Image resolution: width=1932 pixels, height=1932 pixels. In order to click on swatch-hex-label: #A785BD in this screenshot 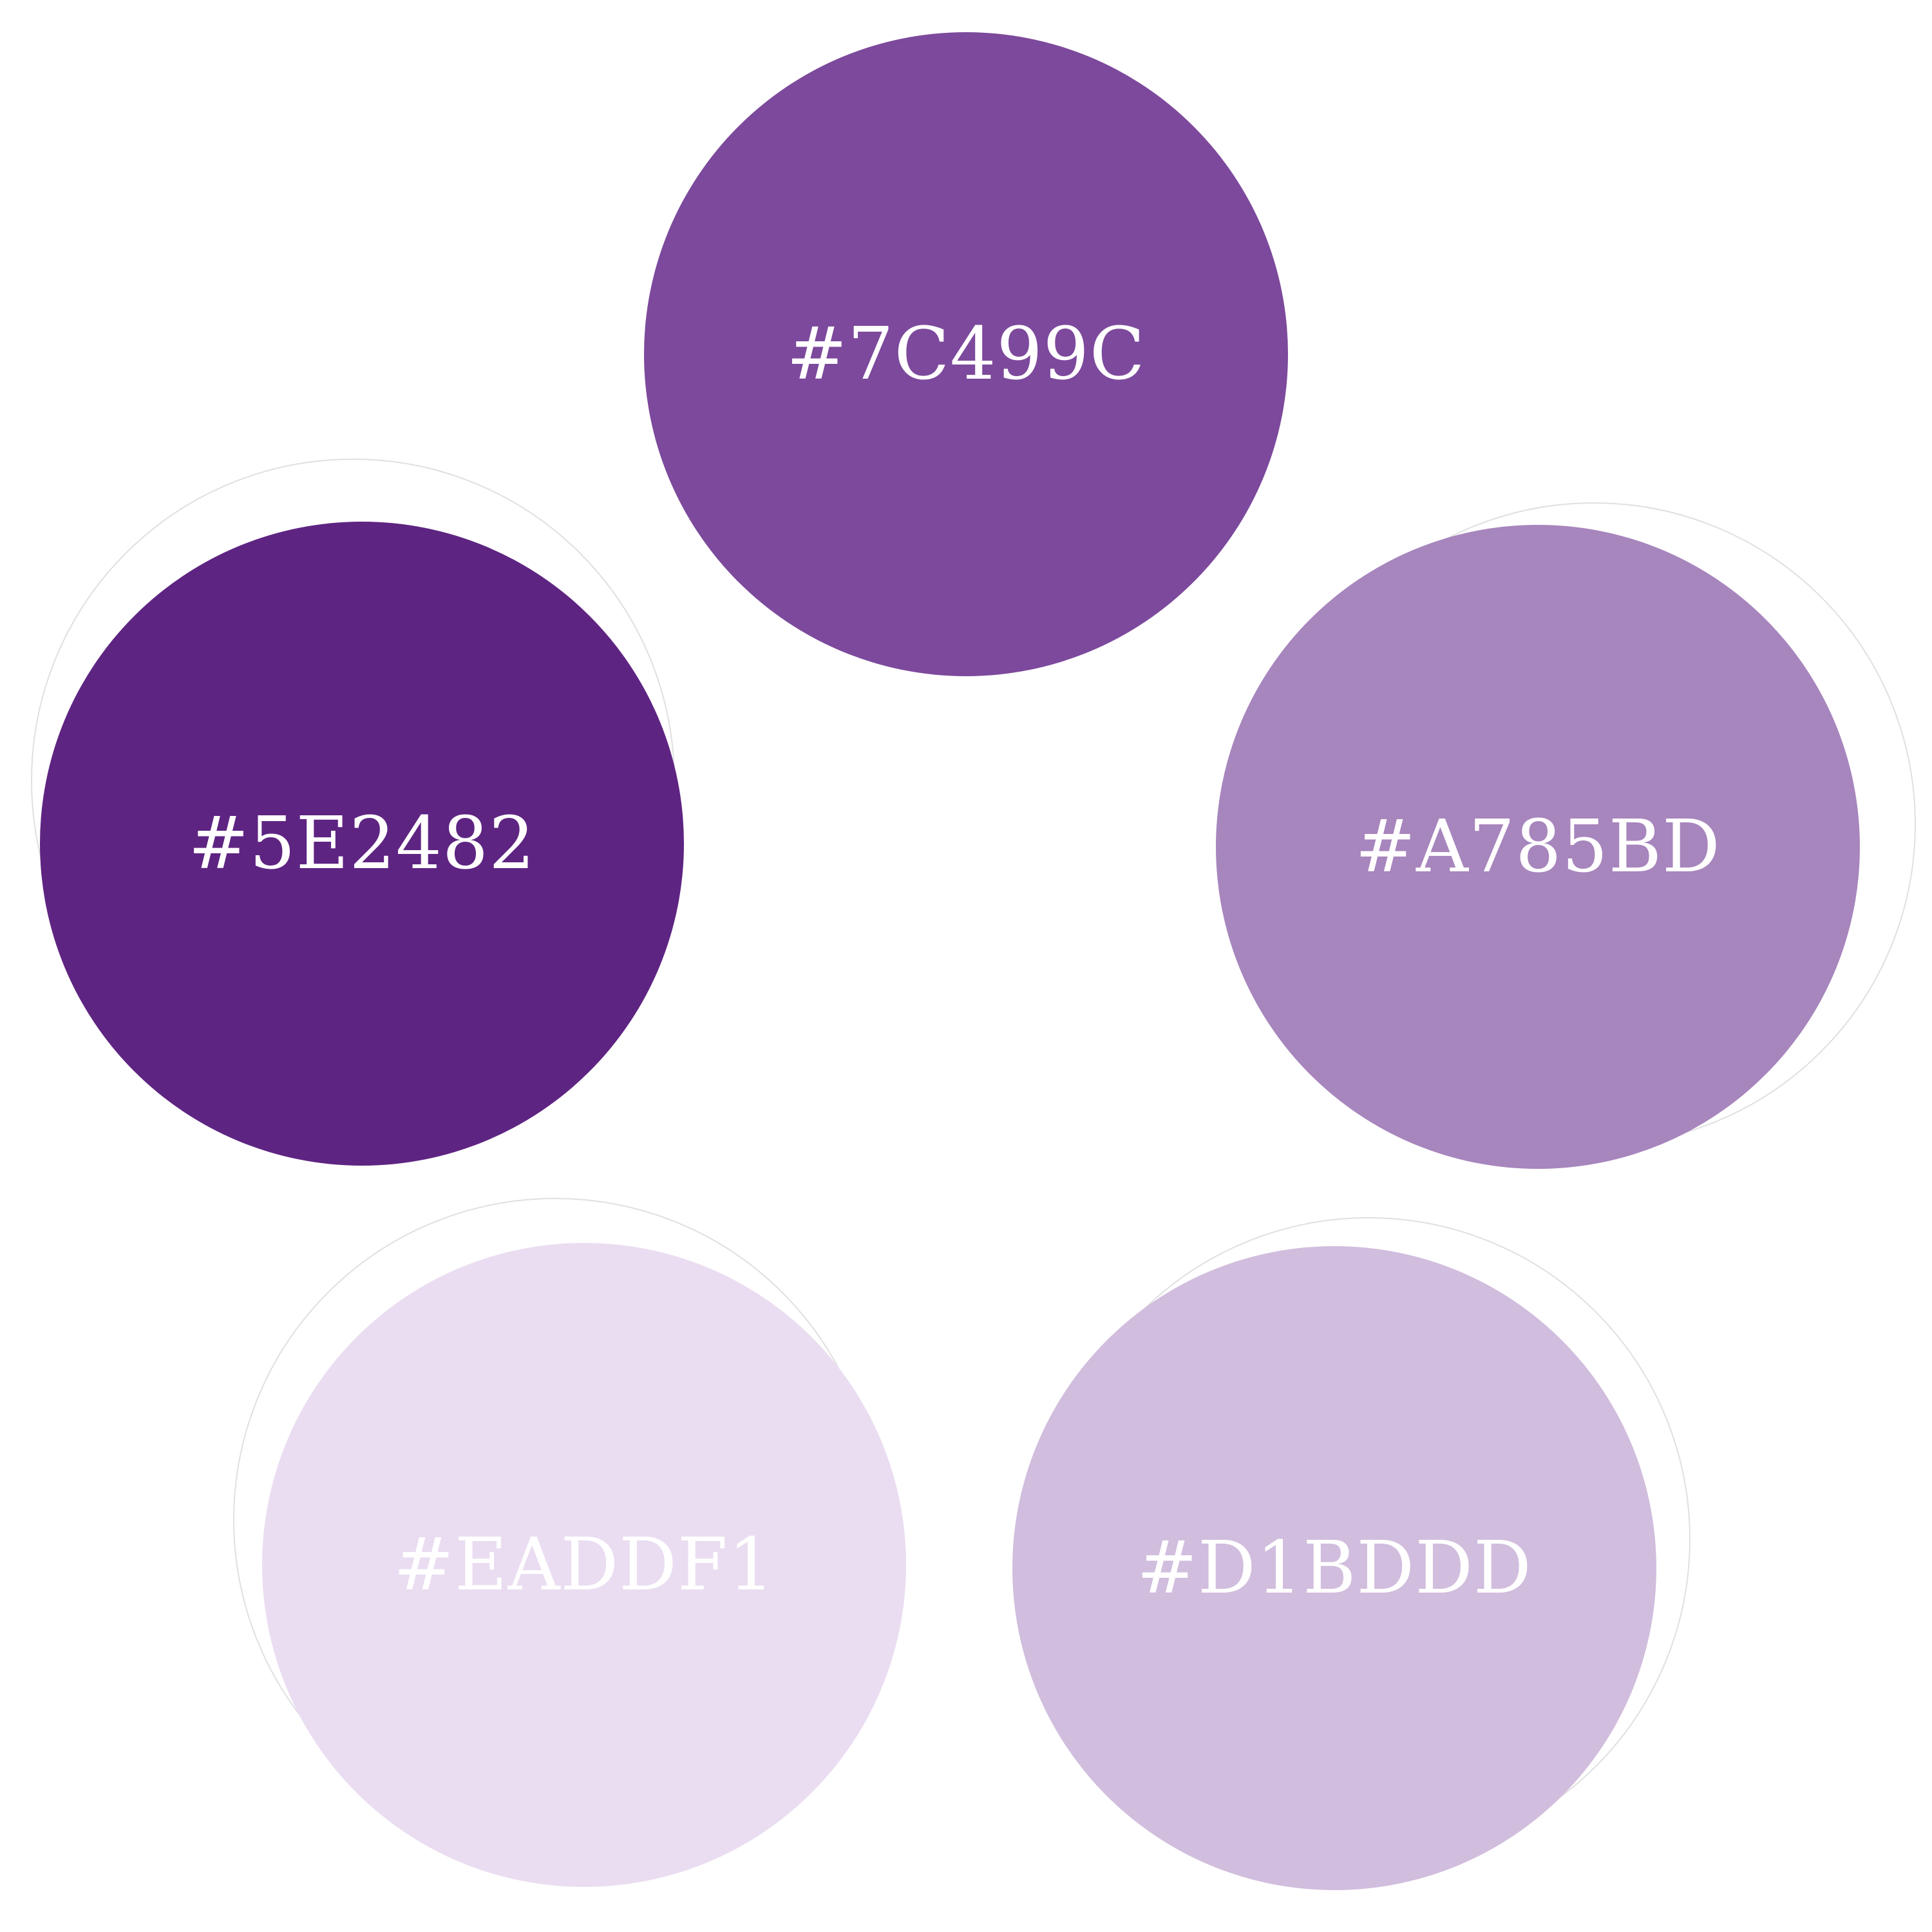, I will do `click(1538, 847)`.